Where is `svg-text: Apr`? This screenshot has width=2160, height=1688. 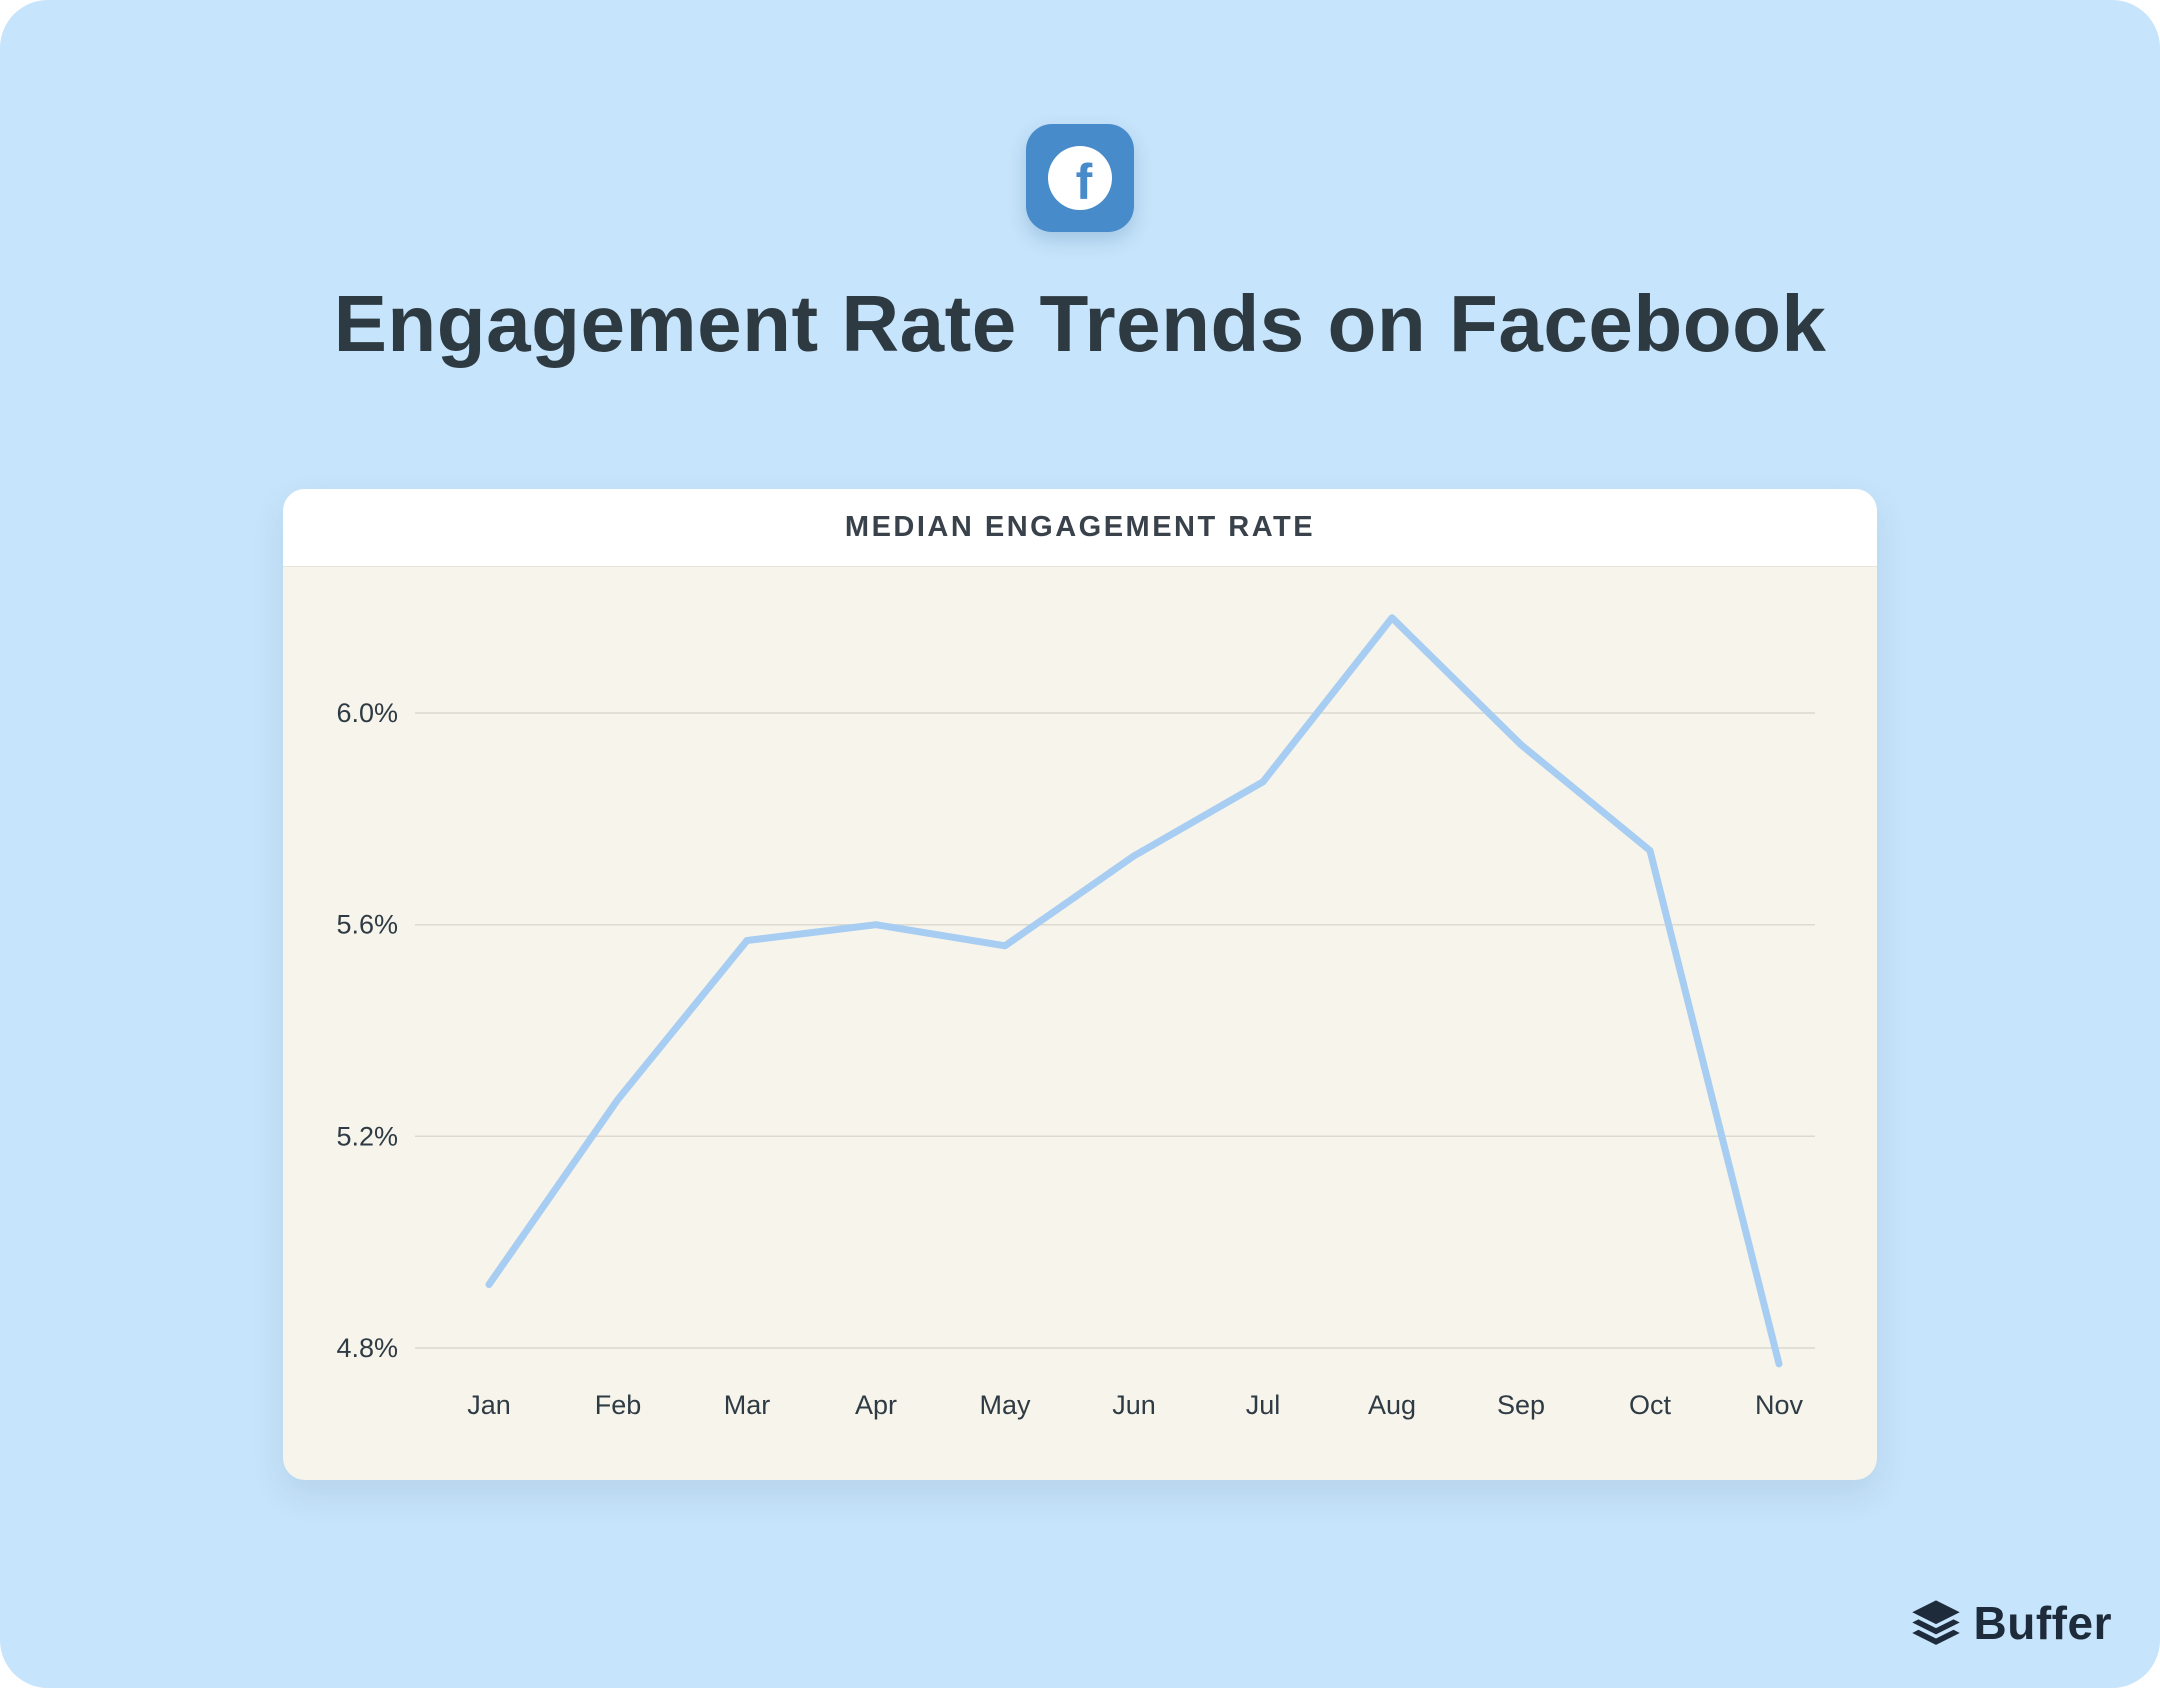 svg-text: Apr is located at coordinates (876, 1405).